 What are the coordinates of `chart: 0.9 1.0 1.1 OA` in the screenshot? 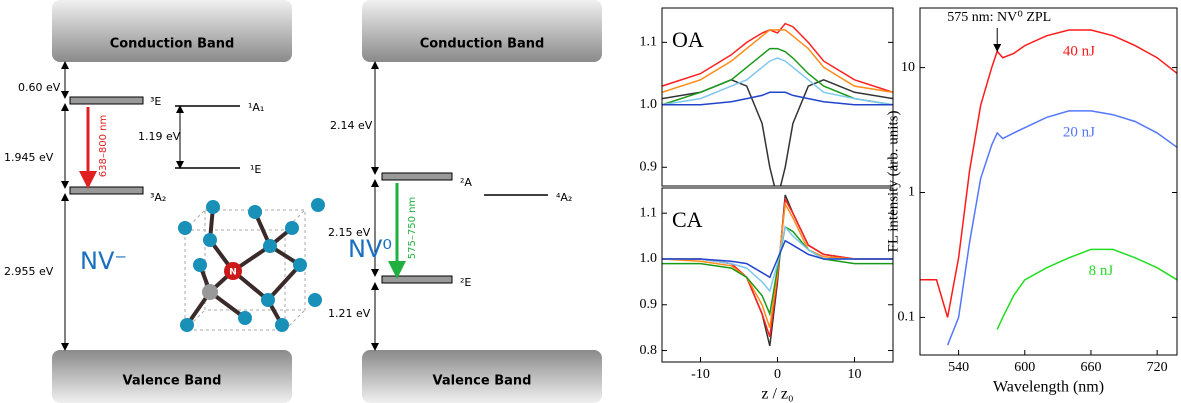 It's located at (767, 97).